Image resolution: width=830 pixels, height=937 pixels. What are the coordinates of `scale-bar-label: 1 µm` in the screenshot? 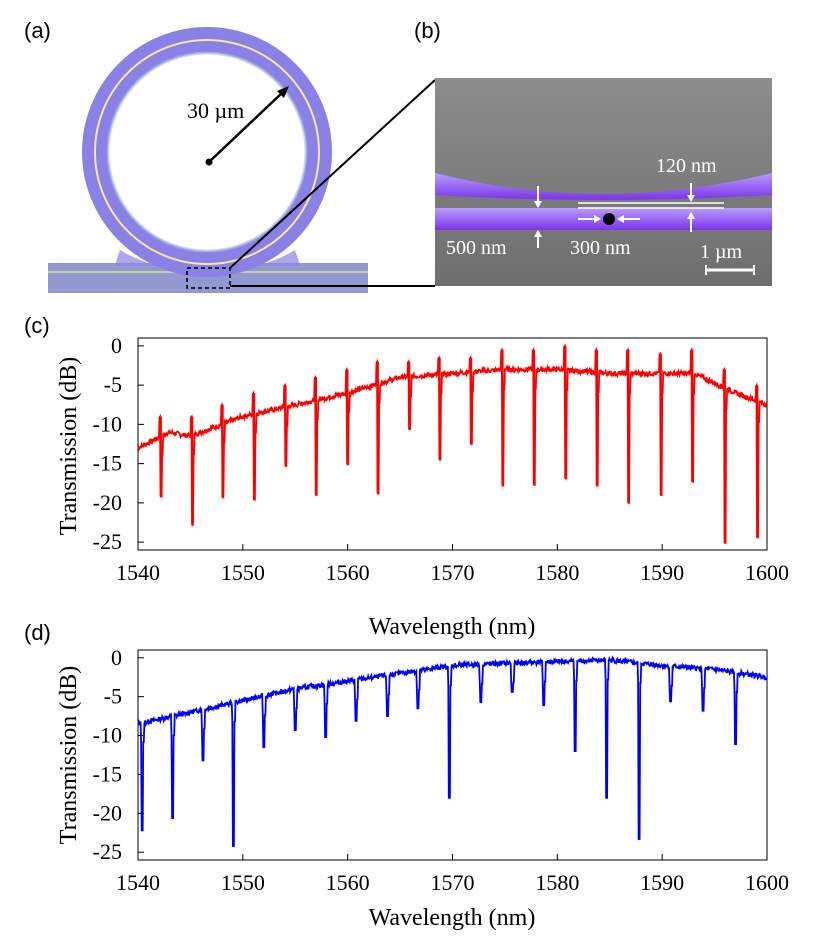 It's located at (721, 252).